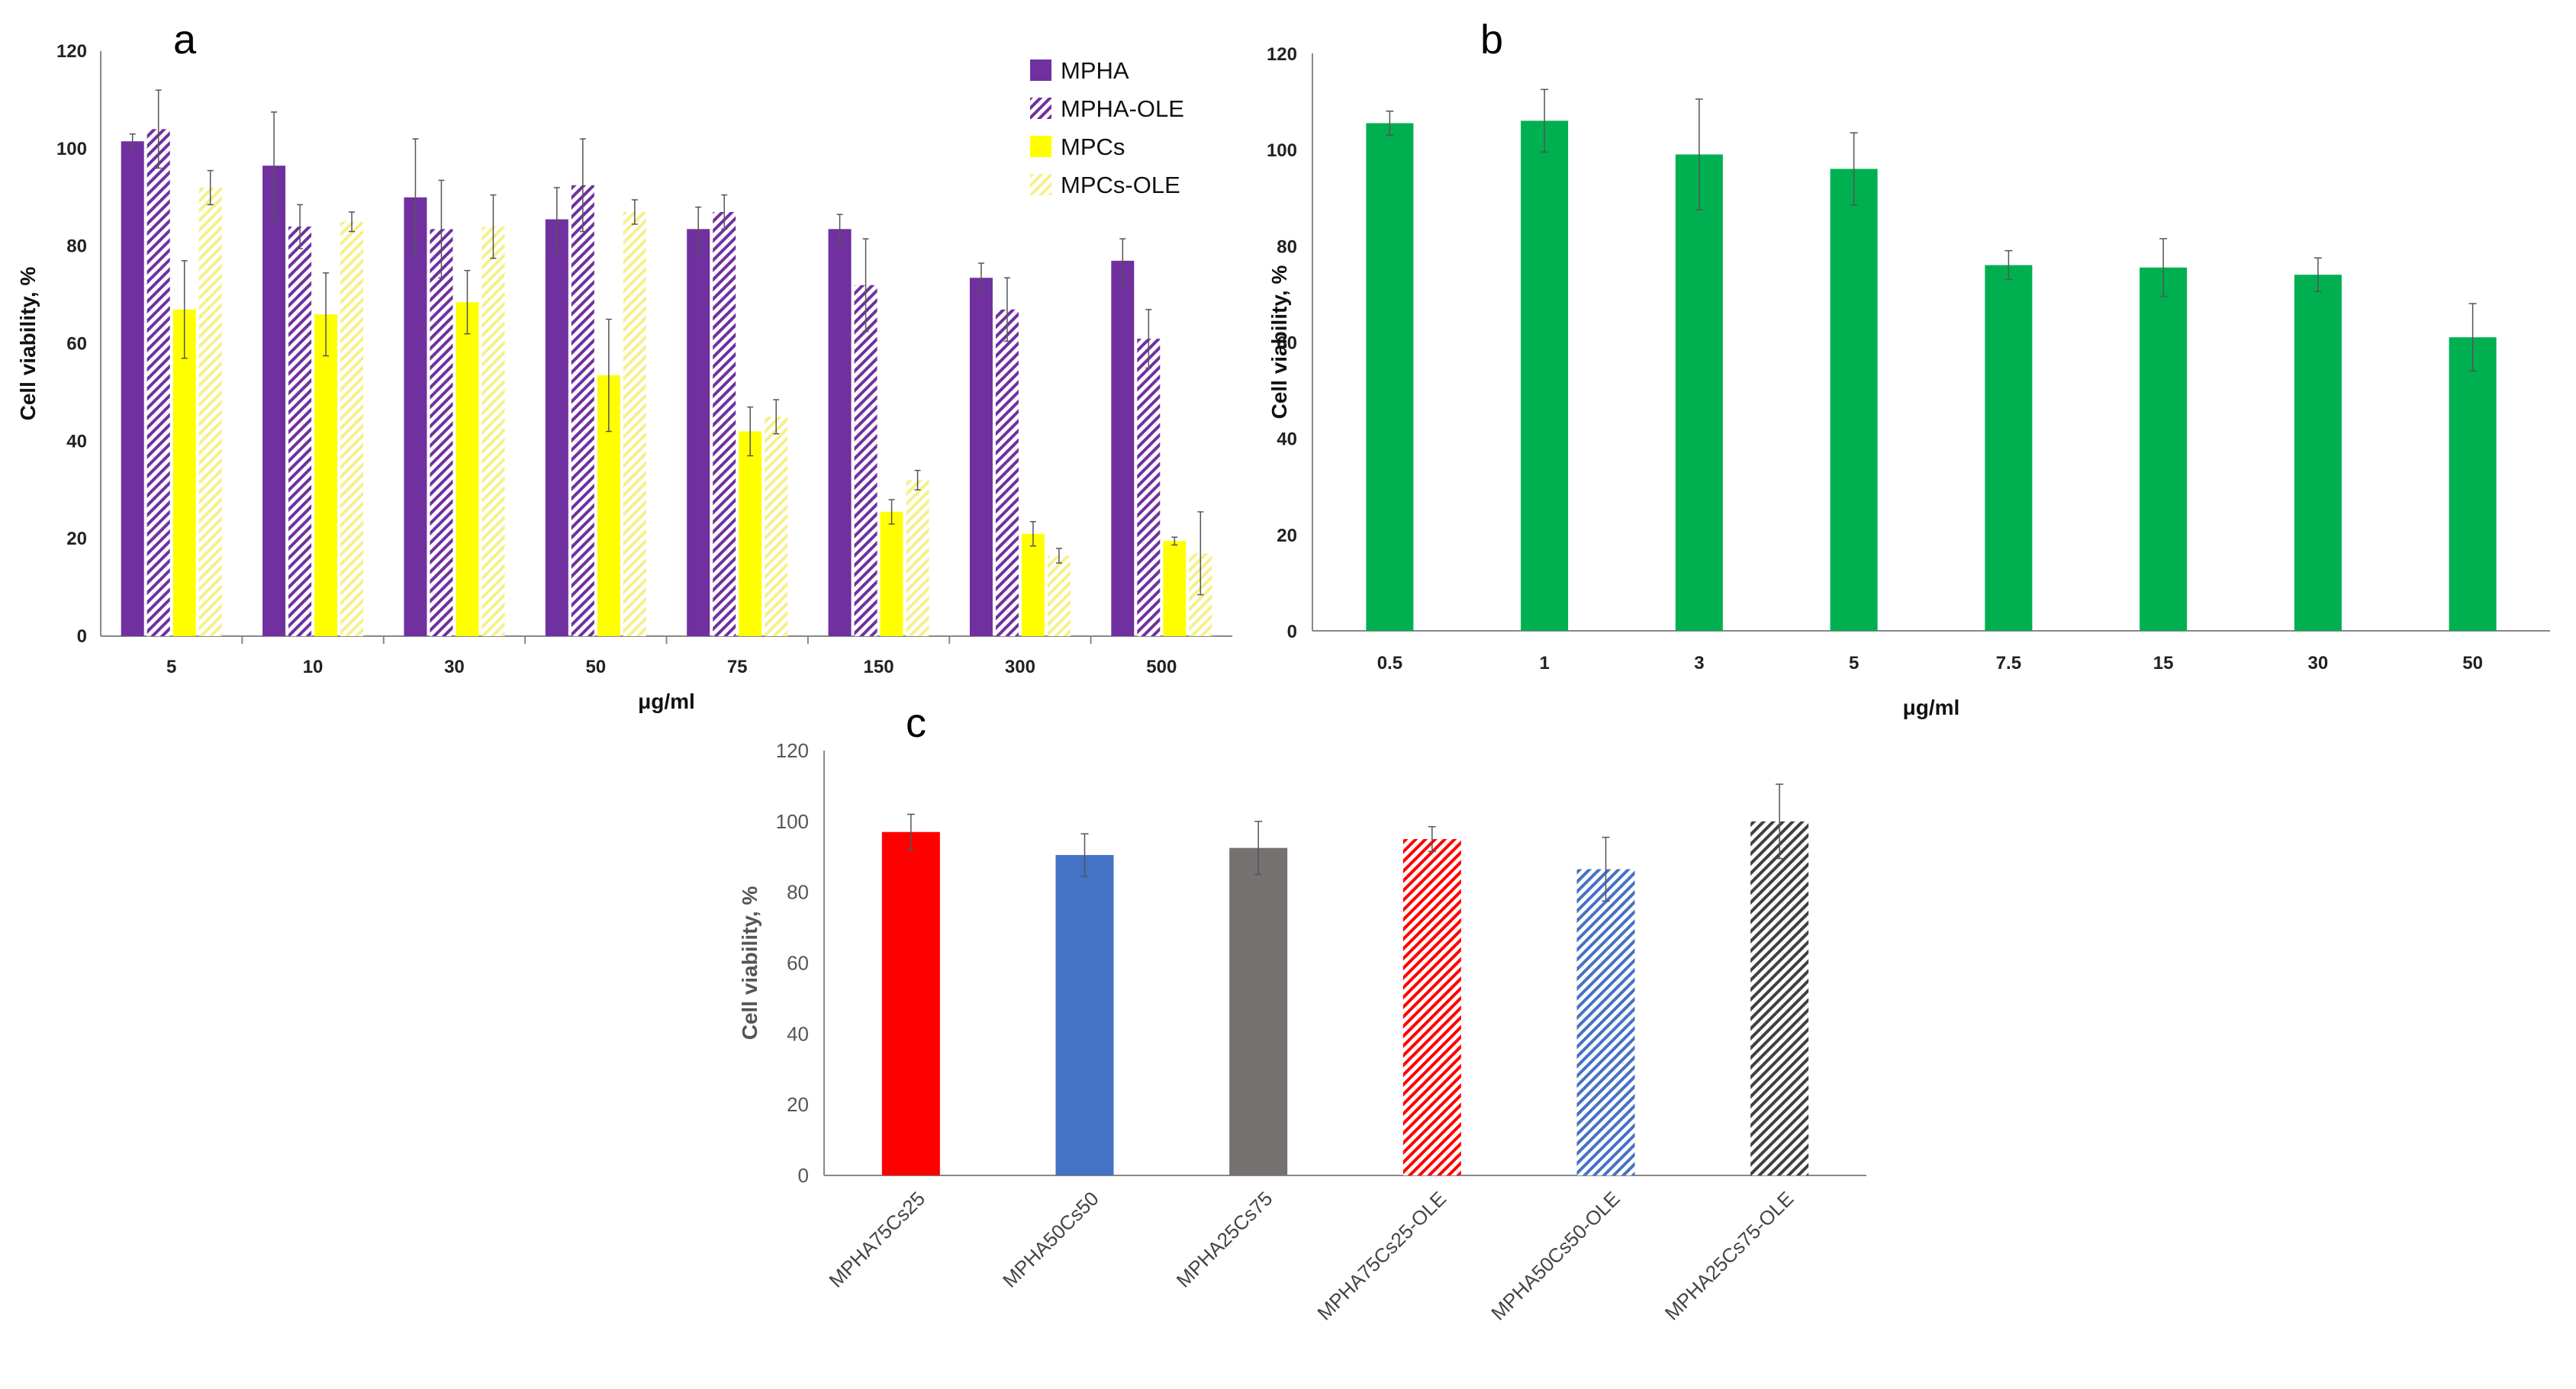  Describe the element at coordinates (1020, 667) in the screenshot. I see `x-tick-label: 300` at that location.